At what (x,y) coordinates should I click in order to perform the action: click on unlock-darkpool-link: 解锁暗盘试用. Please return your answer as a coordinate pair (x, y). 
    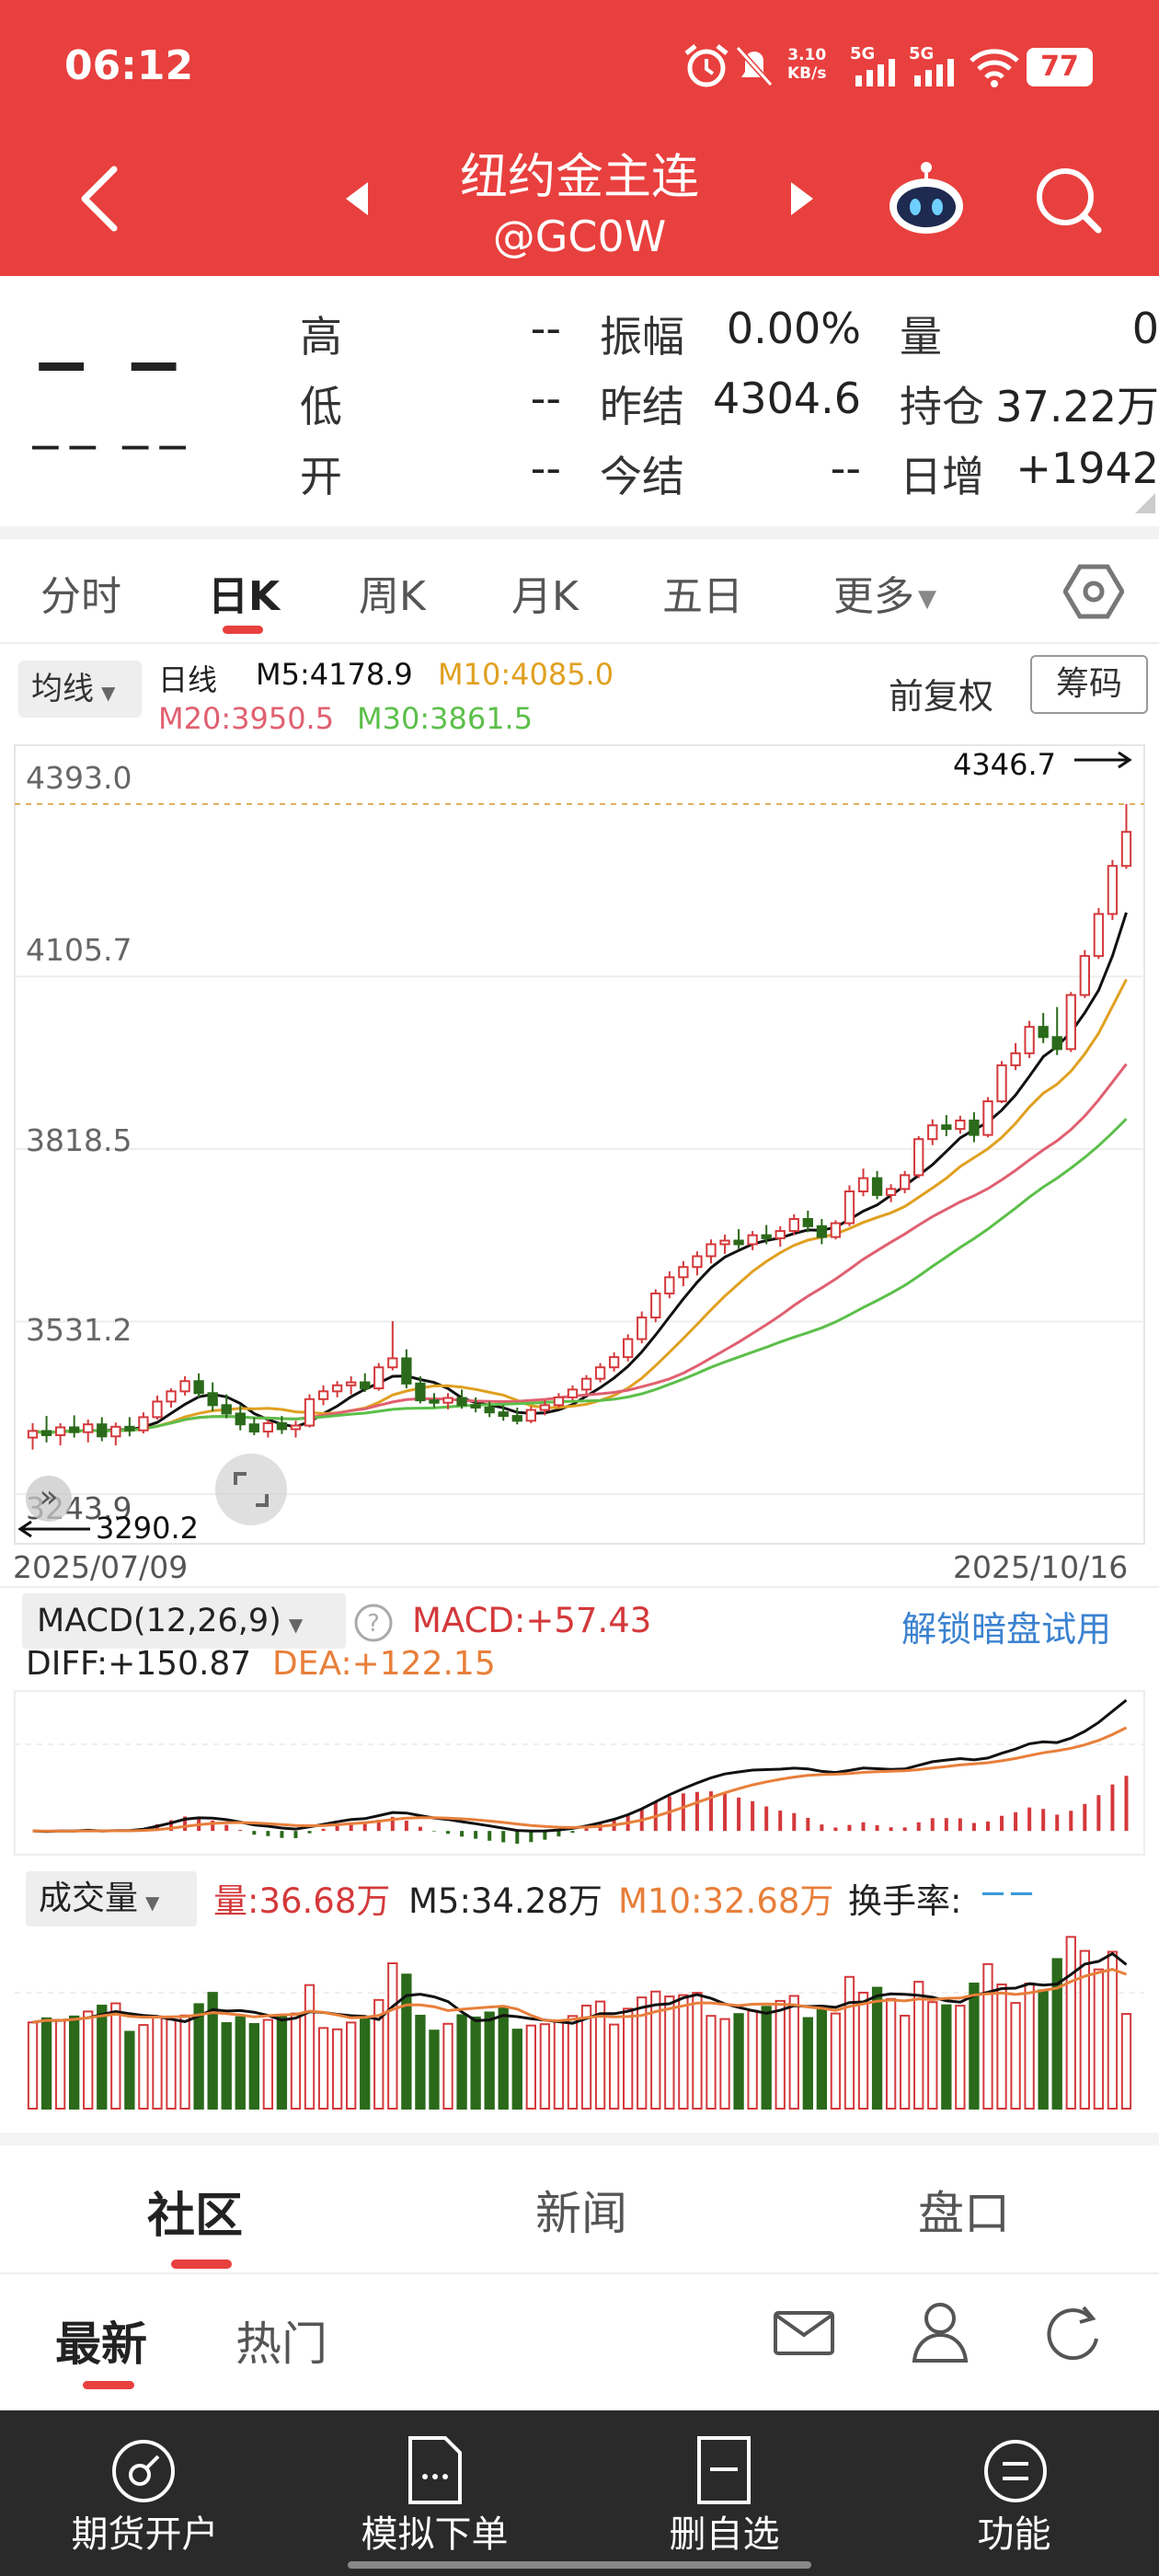
    Looking at the image, I should click on (1006, 1629).